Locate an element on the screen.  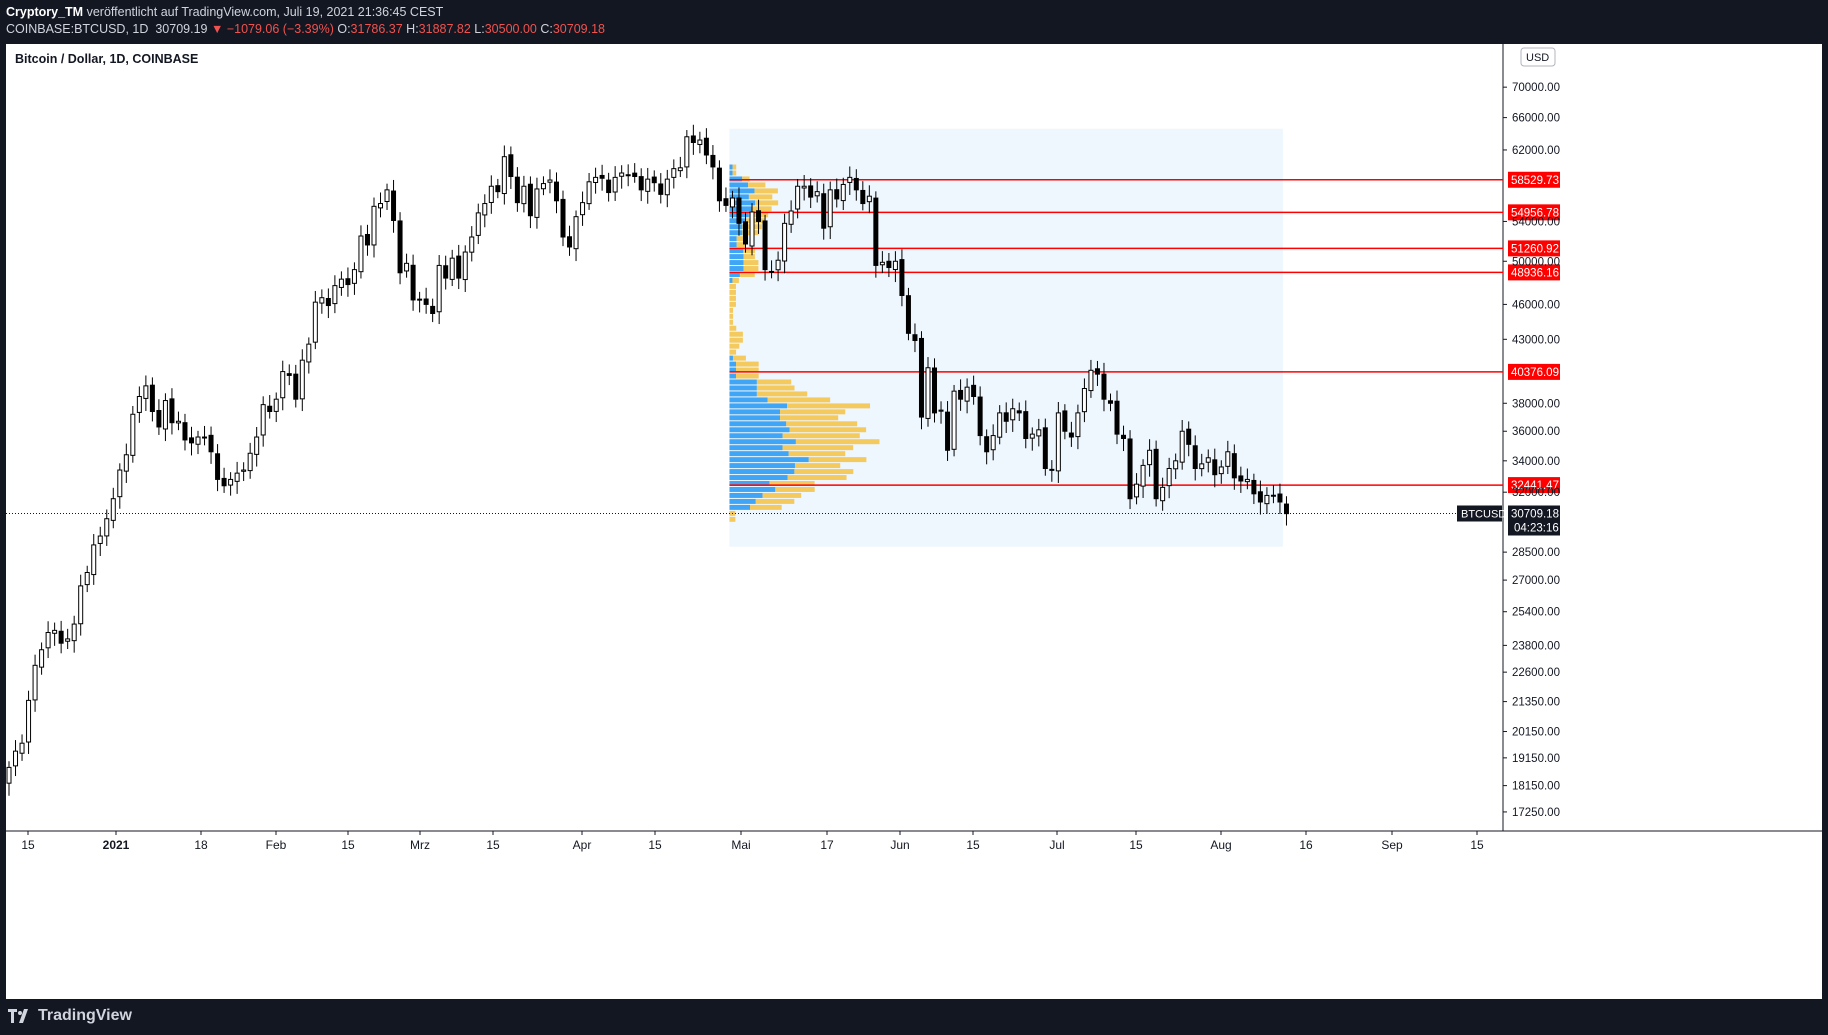
tradingview-logo: TradingView is located at coordinates (70, 1016).